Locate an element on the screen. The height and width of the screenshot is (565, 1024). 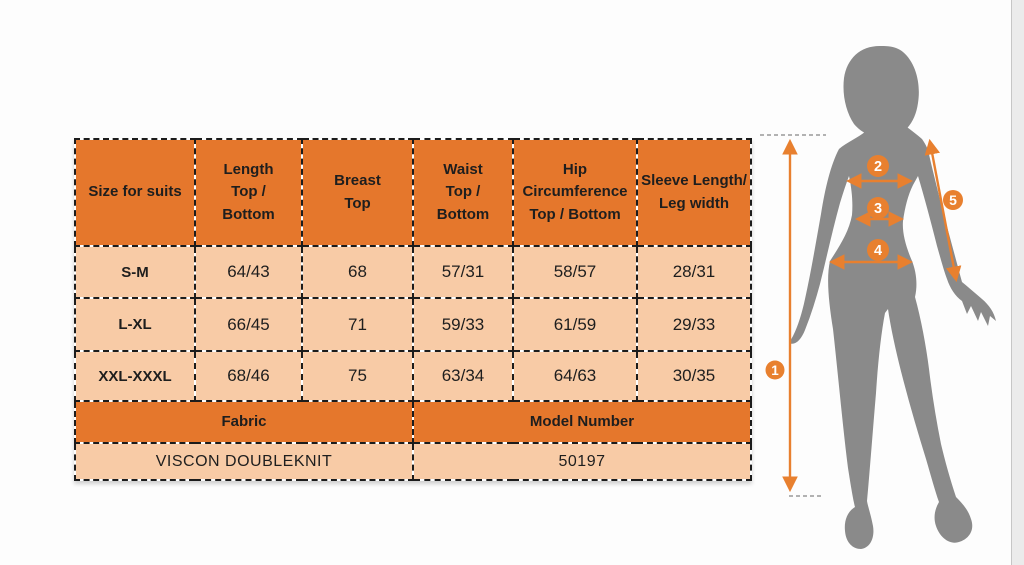
marker-label-4: 4 is located at coordinates (878, 251).